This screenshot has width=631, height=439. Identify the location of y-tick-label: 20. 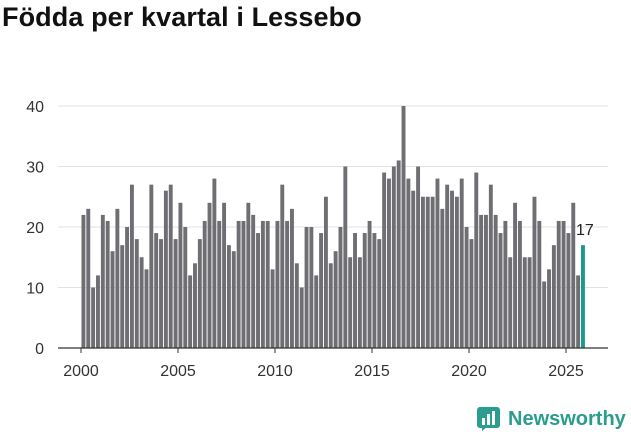
(35, 228).